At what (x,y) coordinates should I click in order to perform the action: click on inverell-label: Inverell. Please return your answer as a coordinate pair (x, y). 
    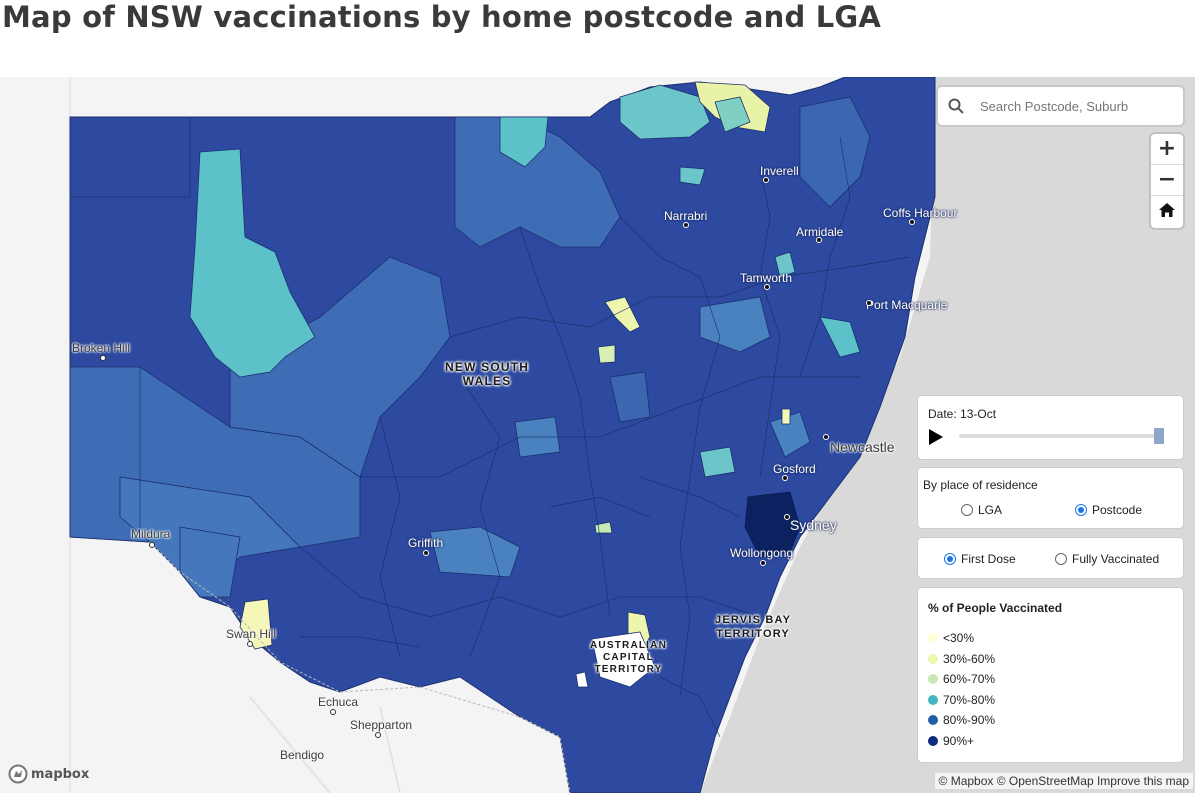
    Looking at the image, I should click on (779, 171).